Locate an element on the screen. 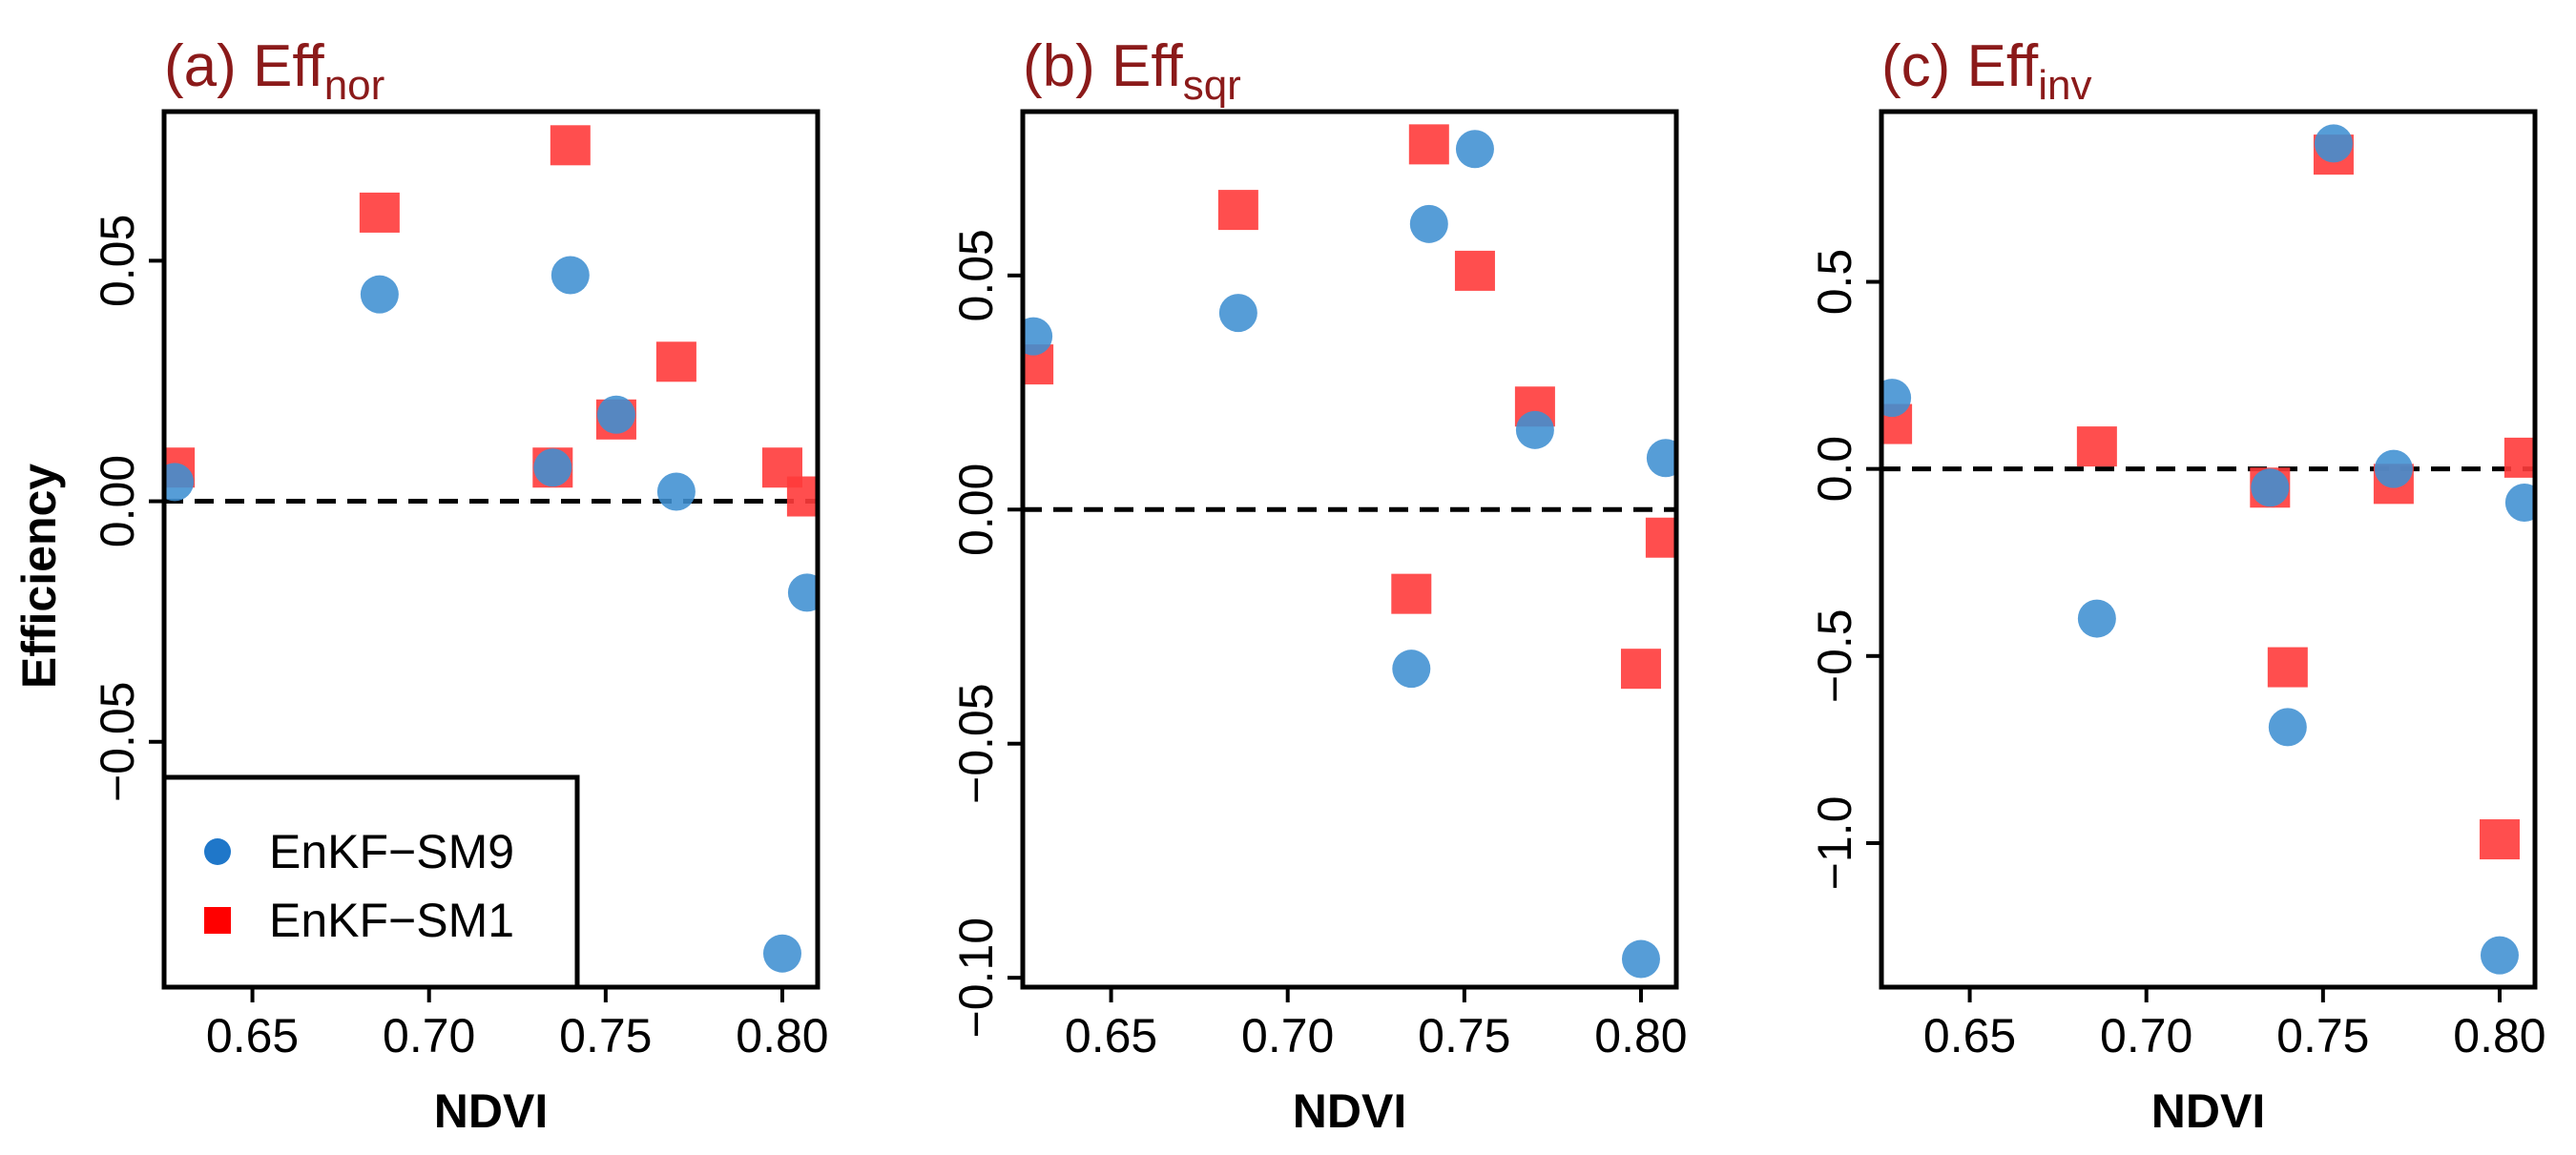  y-tick-label: −1.0 is located at coordinates (1834, 844).